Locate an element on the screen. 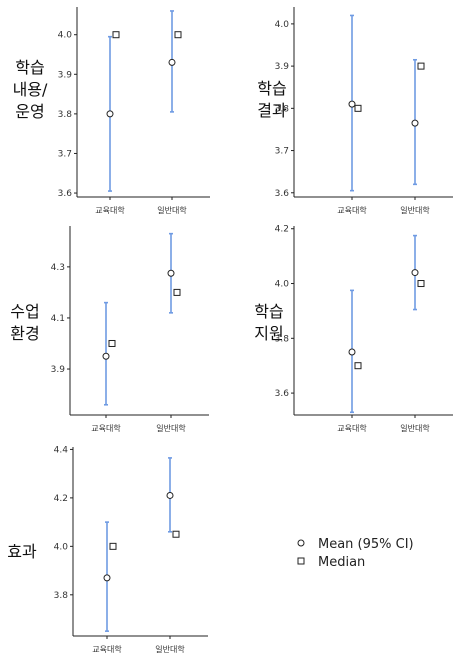 The image size is (454, 657). legend-median-marker is located at coordinates (301, 561).